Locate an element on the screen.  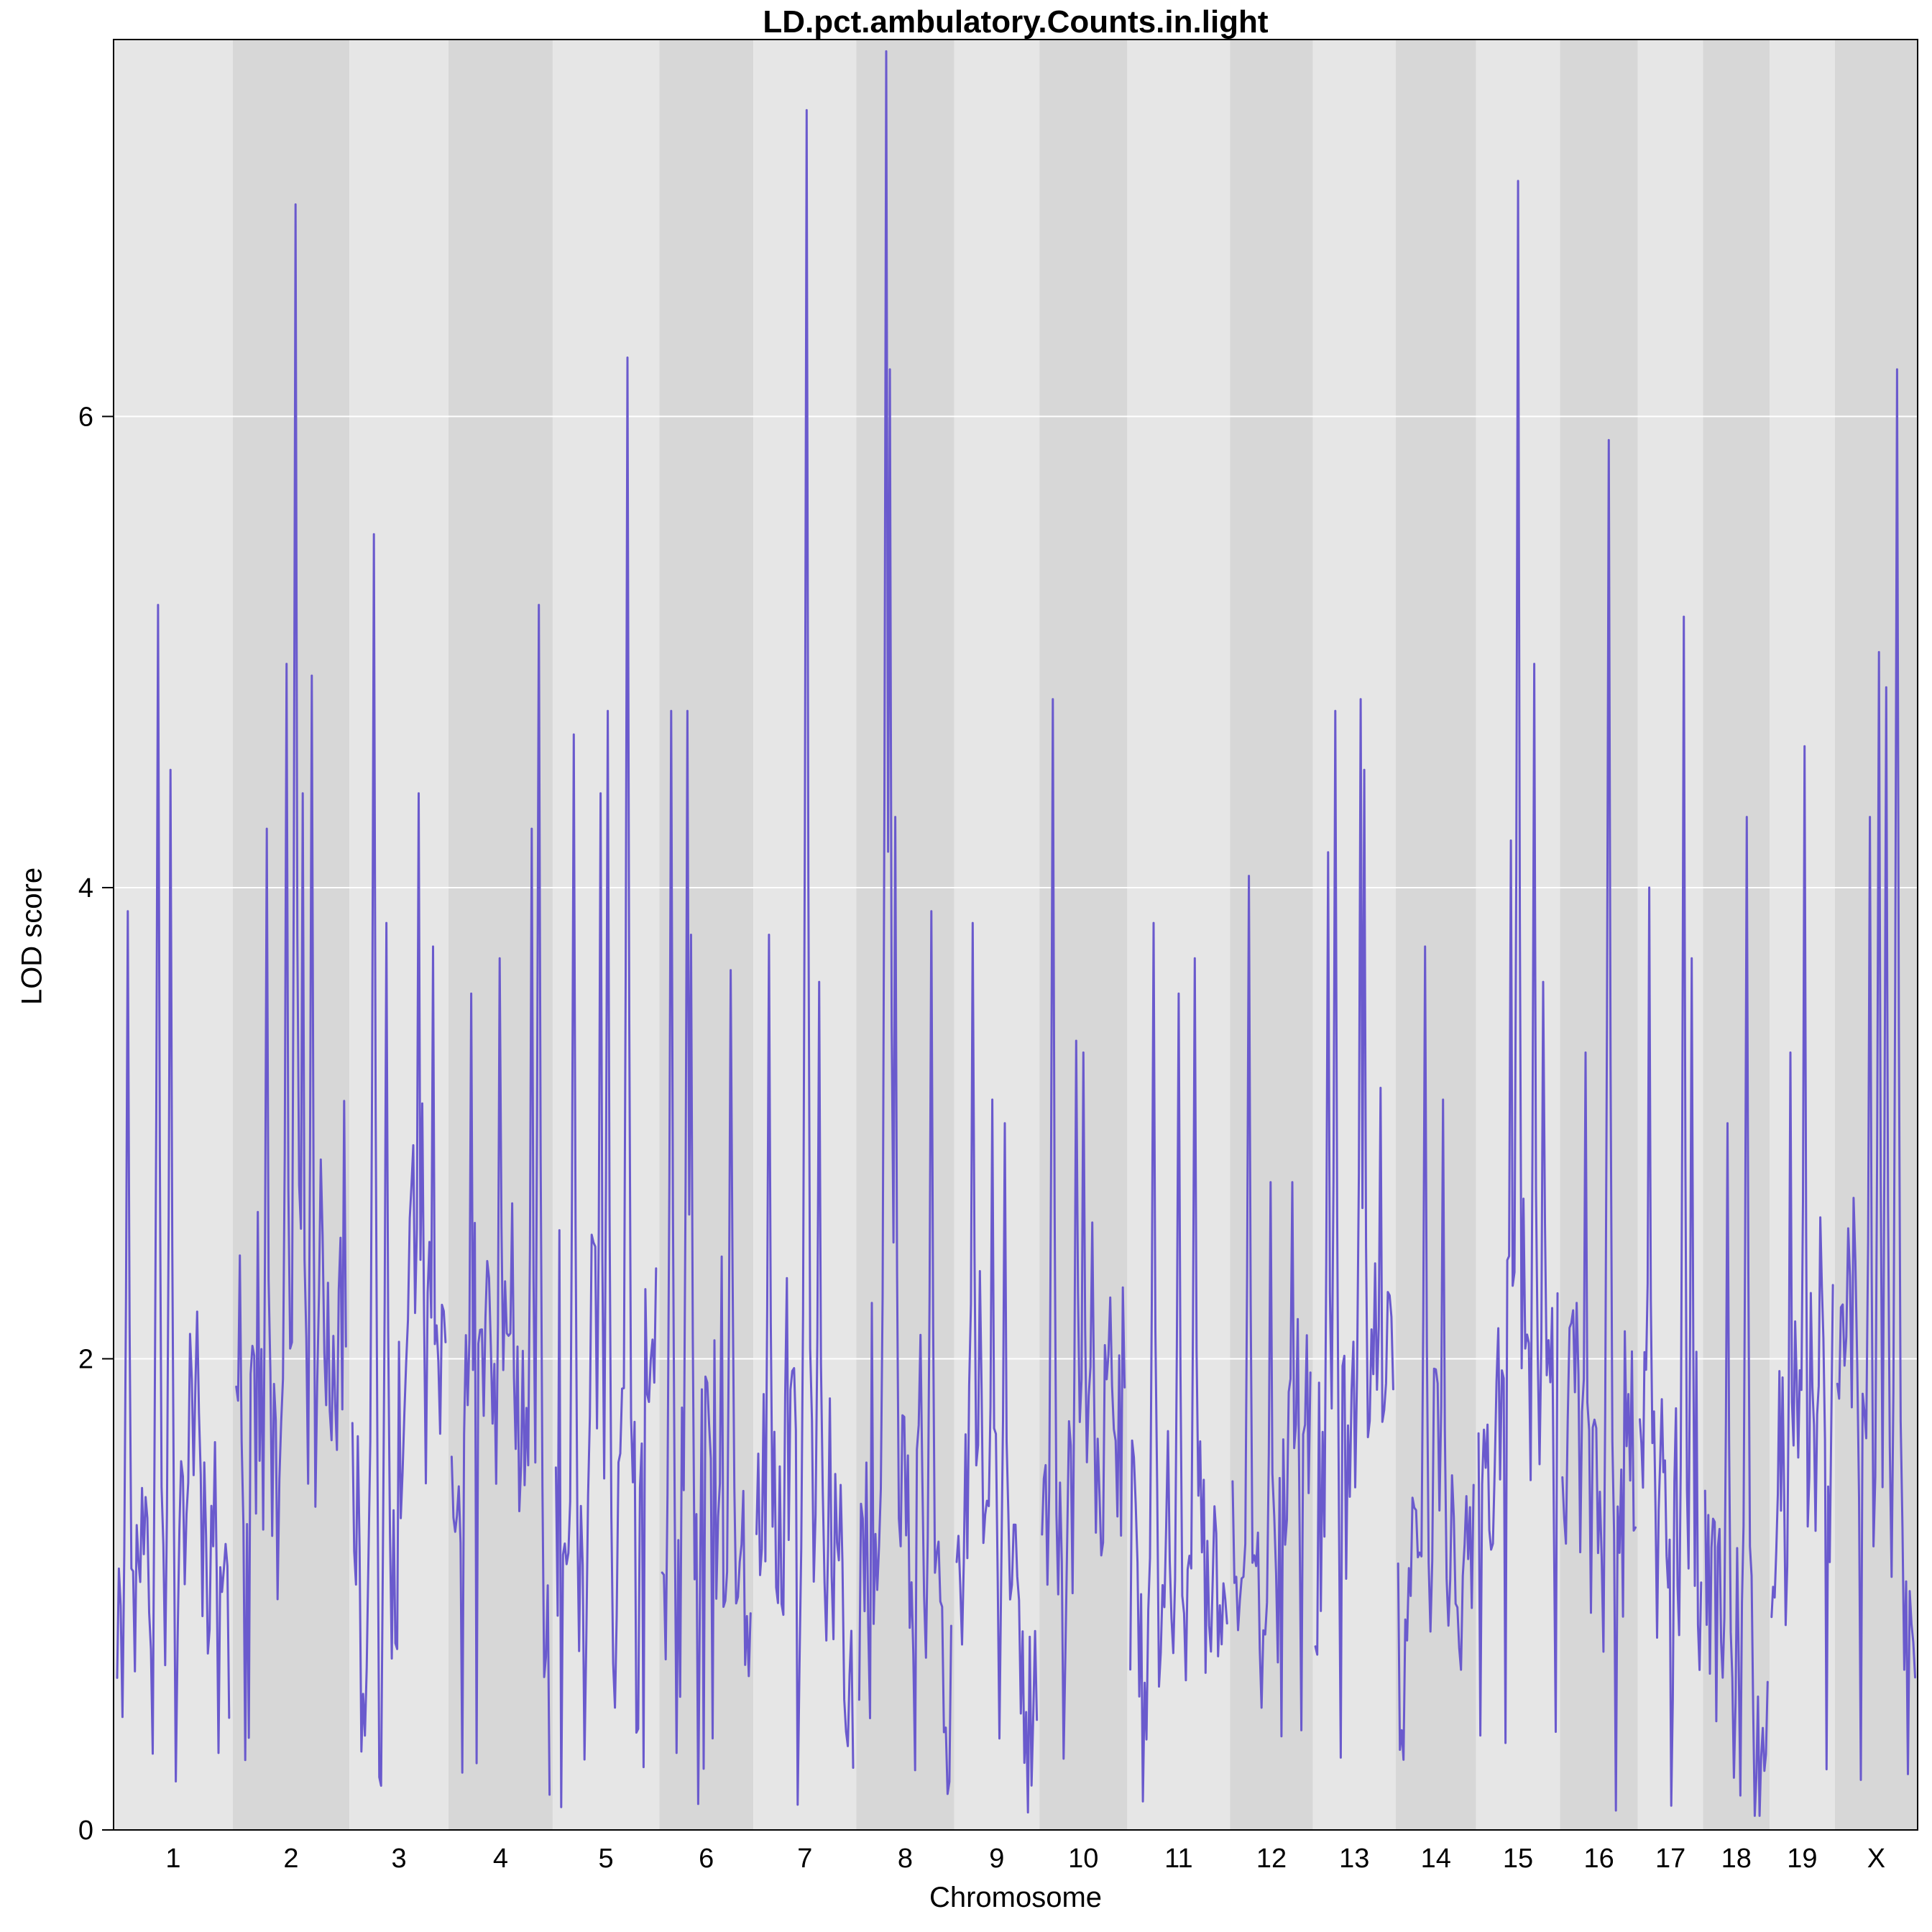
x-tick-label: 15 is located at coordinates (1518, 1859).